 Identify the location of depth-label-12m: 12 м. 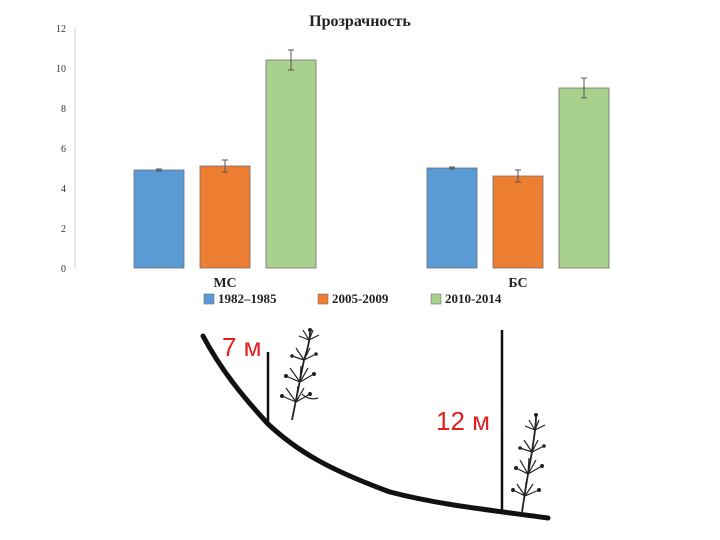
(463, 421).